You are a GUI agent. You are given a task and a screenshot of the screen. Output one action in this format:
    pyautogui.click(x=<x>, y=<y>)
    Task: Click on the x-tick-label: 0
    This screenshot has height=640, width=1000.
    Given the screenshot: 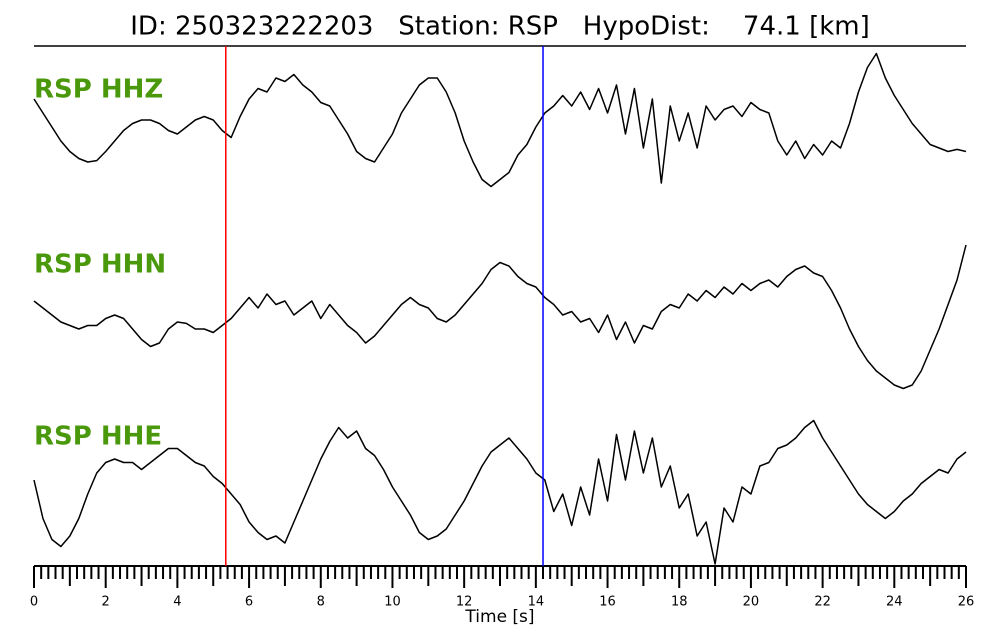 What is the action you would take?
    pyautogui.click(x=34, y=602)
    